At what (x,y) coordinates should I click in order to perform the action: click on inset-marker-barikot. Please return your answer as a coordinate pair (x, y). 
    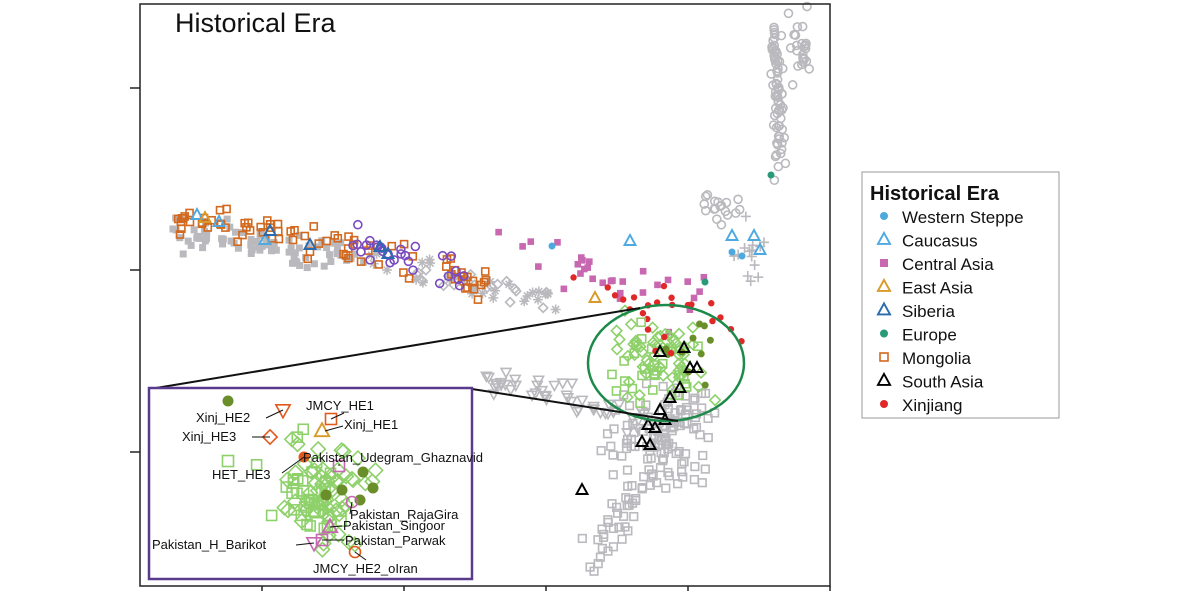
    Looking at the image, I should click on (314, 544).